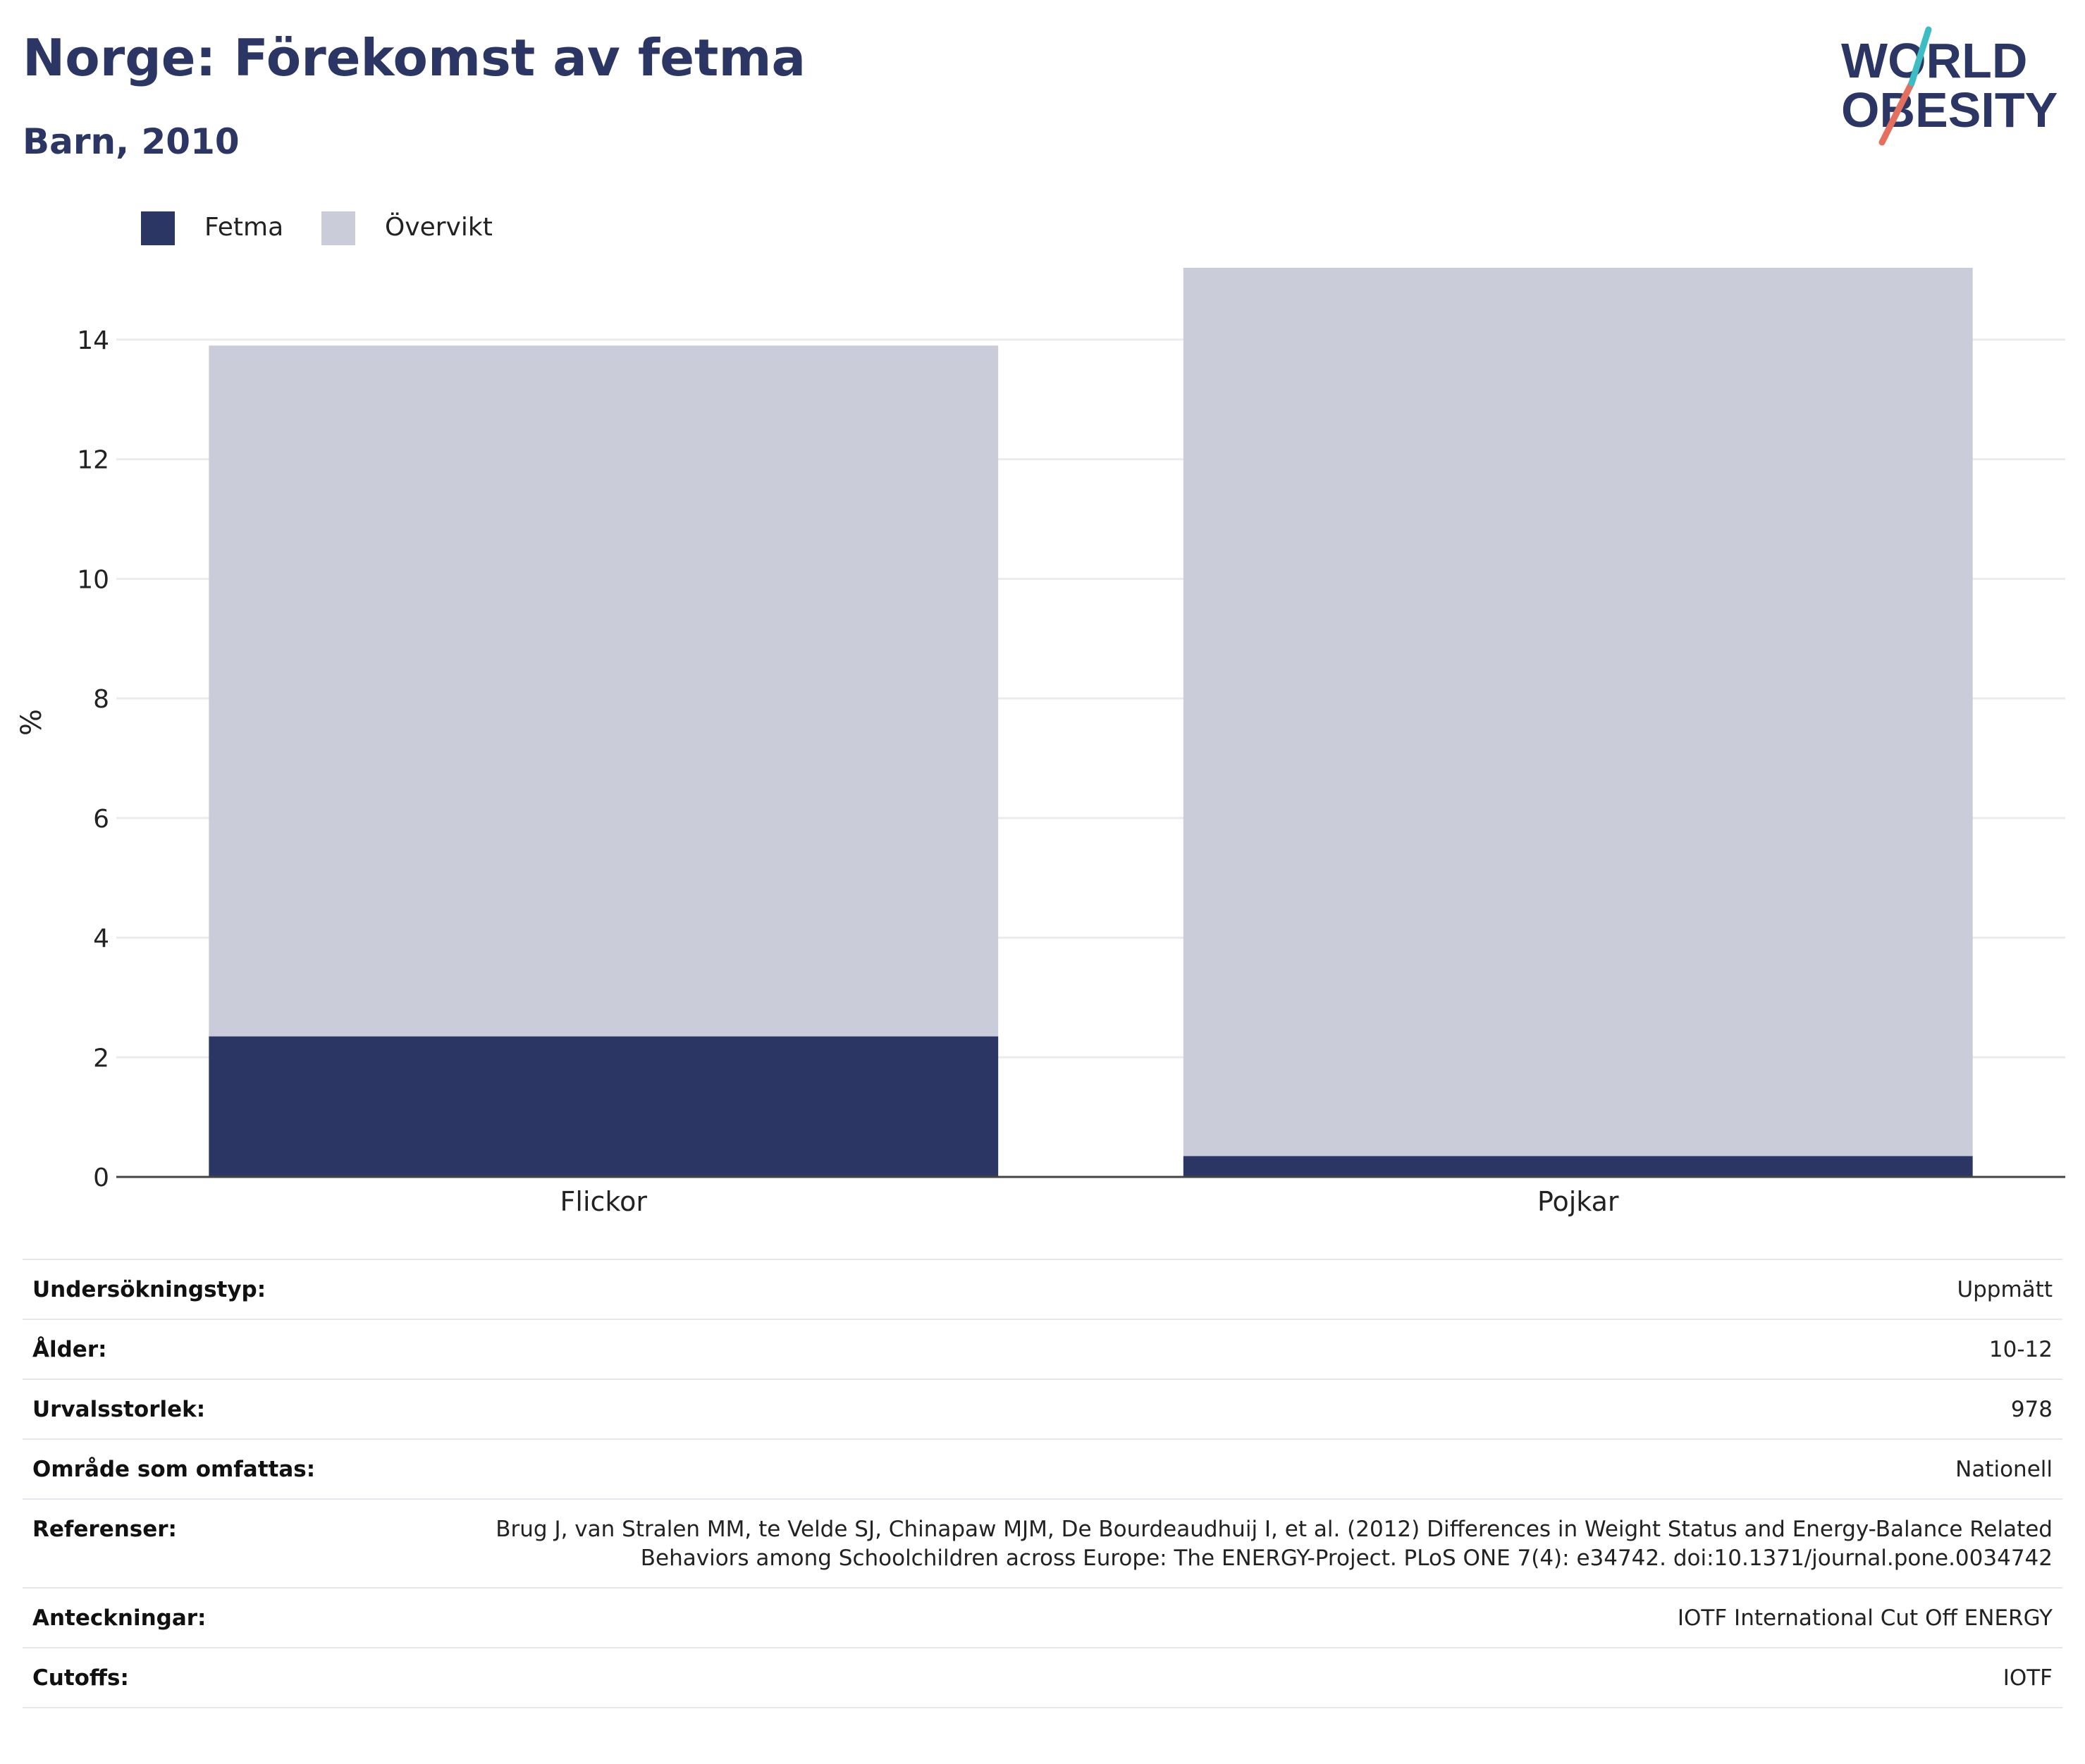  Describe the element at coordinates (1249, 1677) in the screenshot. I see `metadata-value: IOTF` at that location.